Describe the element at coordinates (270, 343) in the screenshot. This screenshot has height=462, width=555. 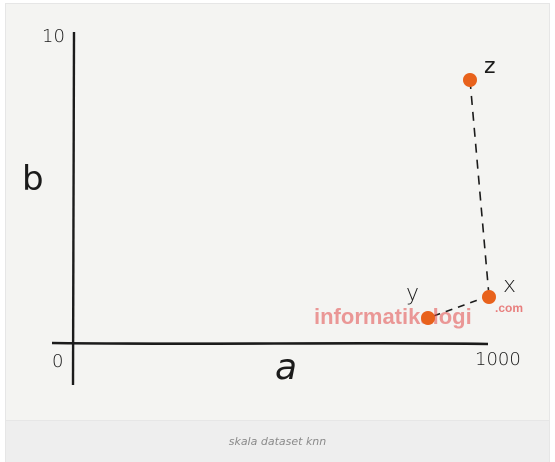
I see `x-axis` at that location.